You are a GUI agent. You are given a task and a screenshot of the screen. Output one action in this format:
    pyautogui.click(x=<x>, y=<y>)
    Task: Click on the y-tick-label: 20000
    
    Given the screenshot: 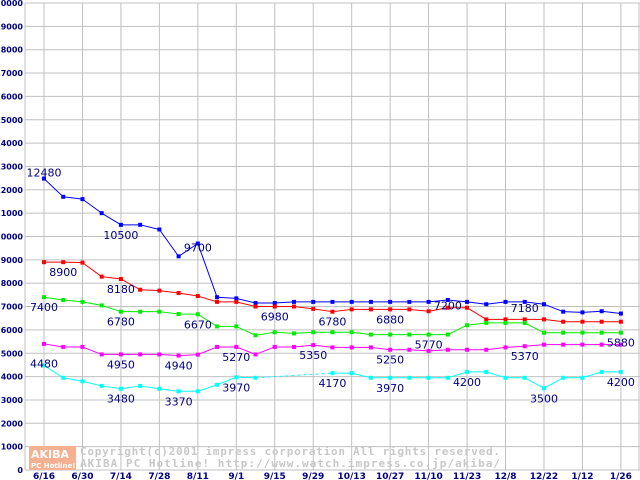 What is the action you would take?
    pyautogui.click(x=11, y=4)
    